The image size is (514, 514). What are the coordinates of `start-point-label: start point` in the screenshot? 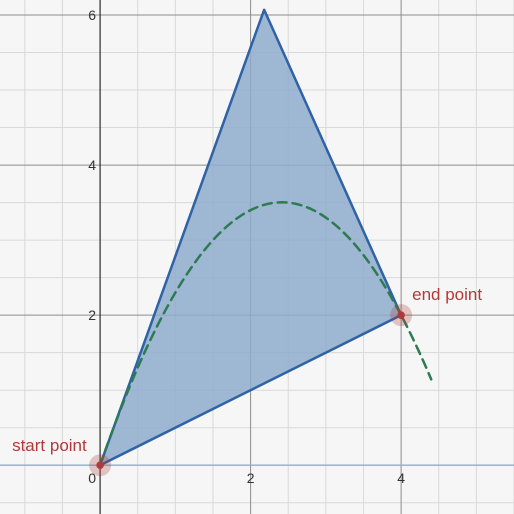 It's located at (49, 445).